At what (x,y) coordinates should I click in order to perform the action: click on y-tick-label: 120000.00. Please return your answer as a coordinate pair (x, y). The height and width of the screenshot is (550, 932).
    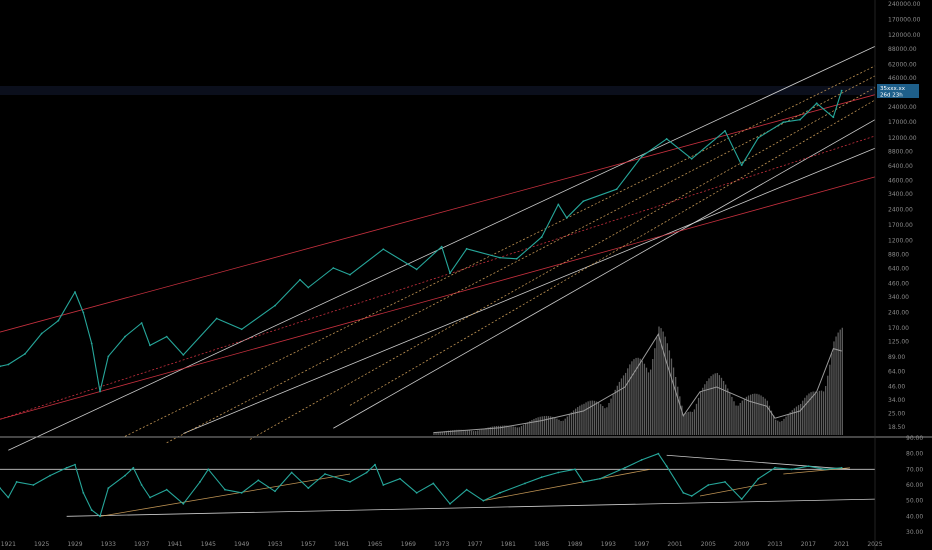
    Looking at the image, I should click on (904, 35).